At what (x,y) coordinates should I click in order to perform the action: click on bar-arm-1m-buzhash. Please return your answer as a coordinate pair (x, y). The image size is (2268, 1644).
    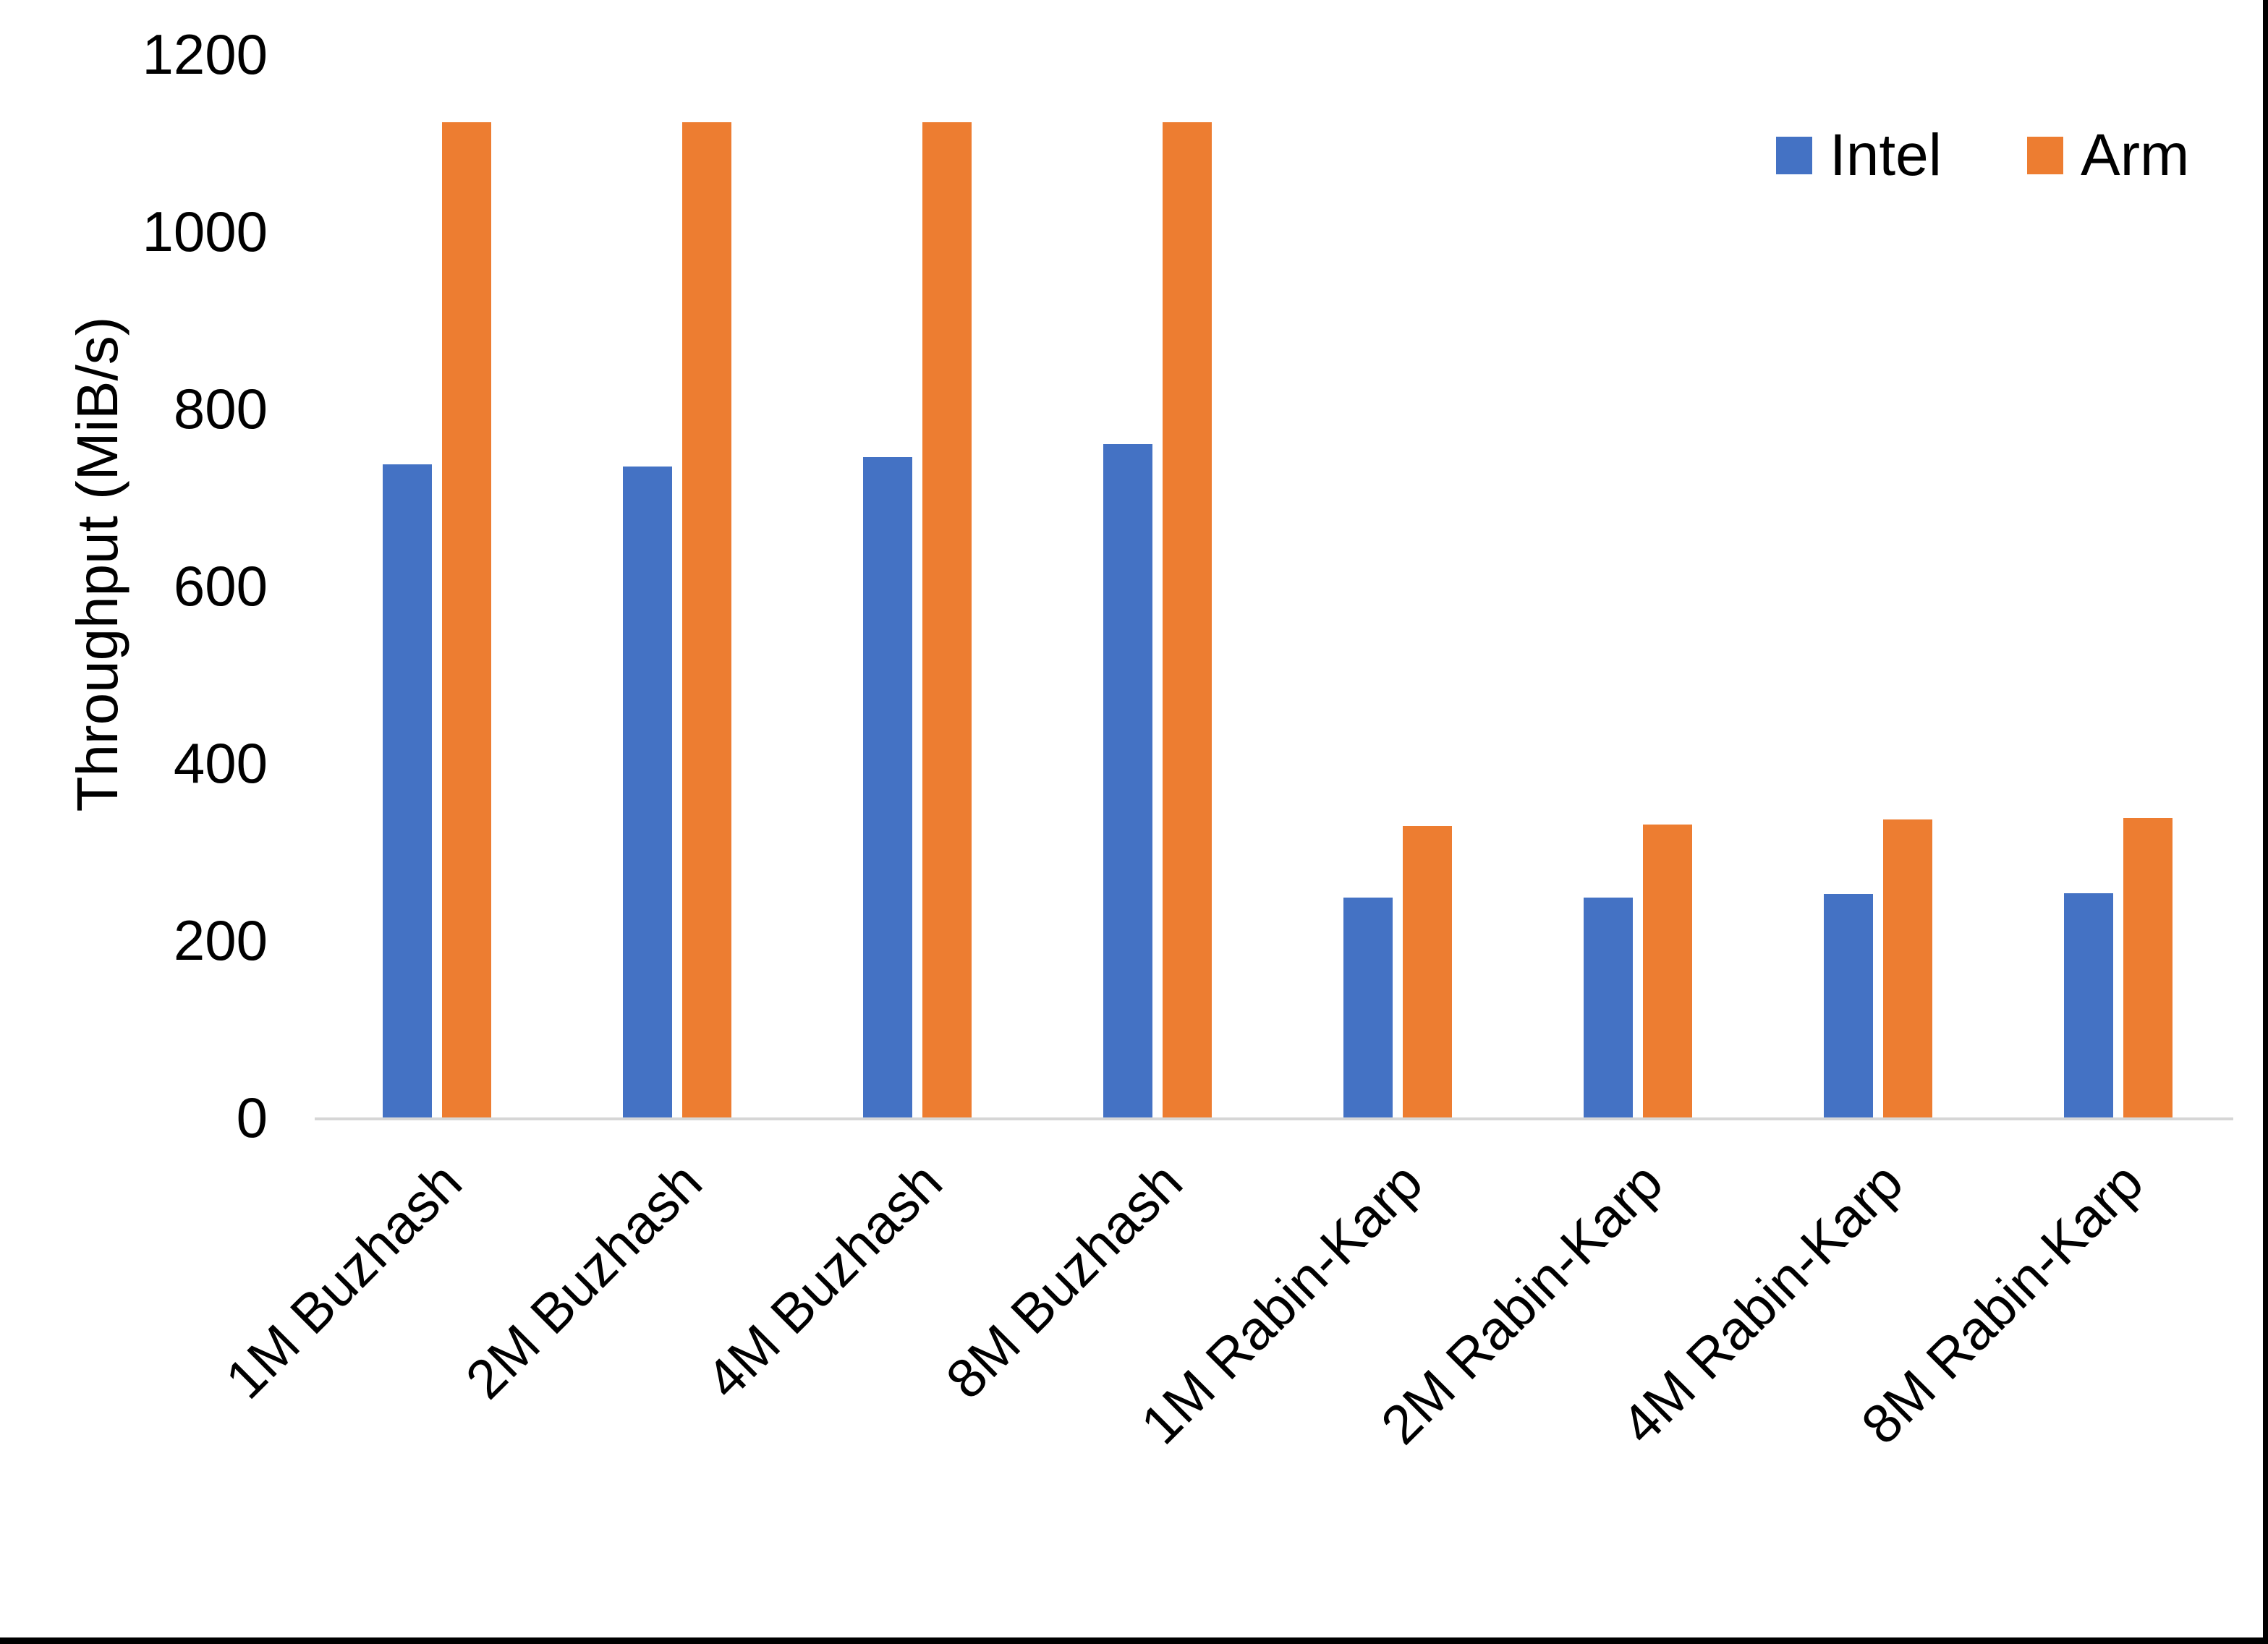
    Looking at the image, I should click on (467, 619).